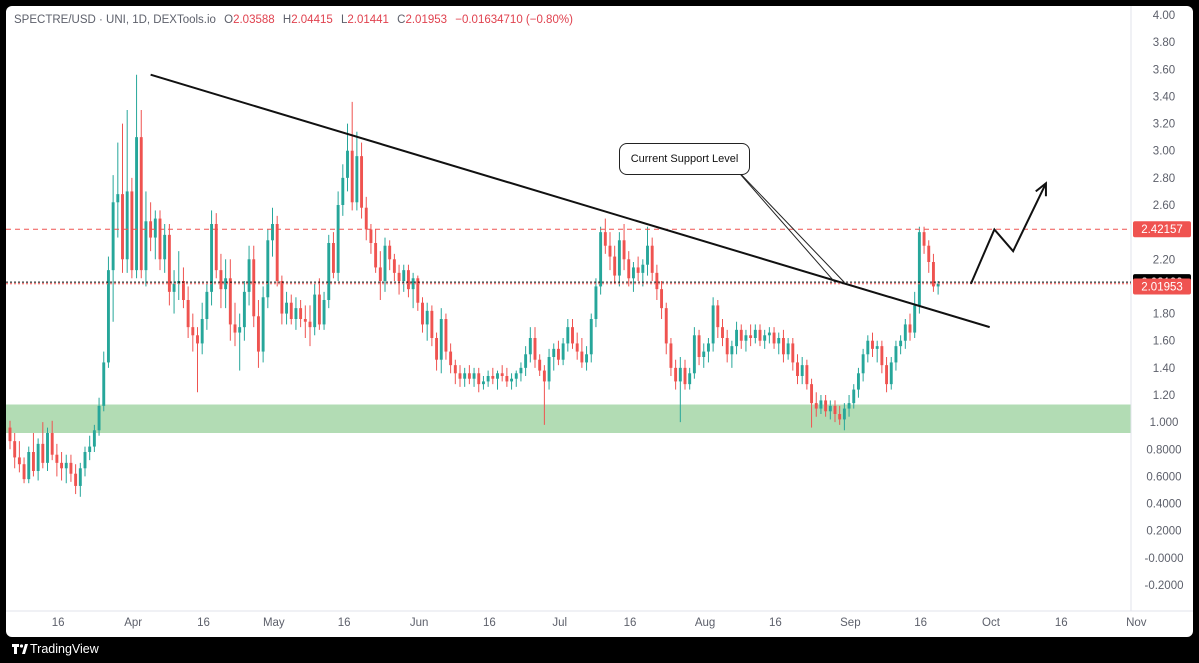  Describe the element at coordinates (991, 623) in the screenshot. I see `x-tick-label: Oct` at that location.